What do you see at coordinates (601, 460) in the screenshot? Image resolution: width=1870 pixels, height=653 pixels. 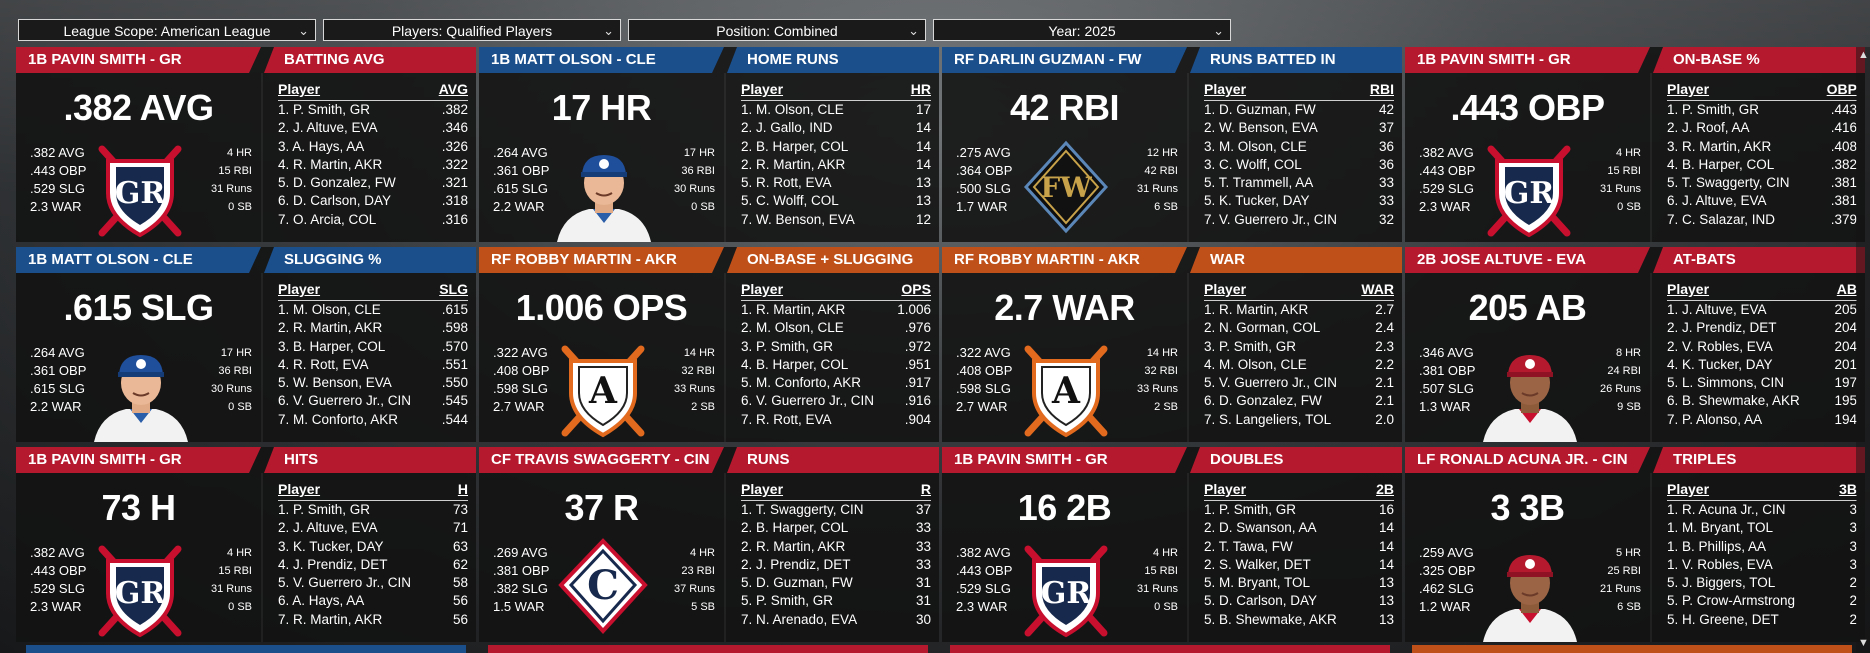 I see `player-header: CF TRAVIS SWAGGERTY - CIN` at bounding box center [601, 460].